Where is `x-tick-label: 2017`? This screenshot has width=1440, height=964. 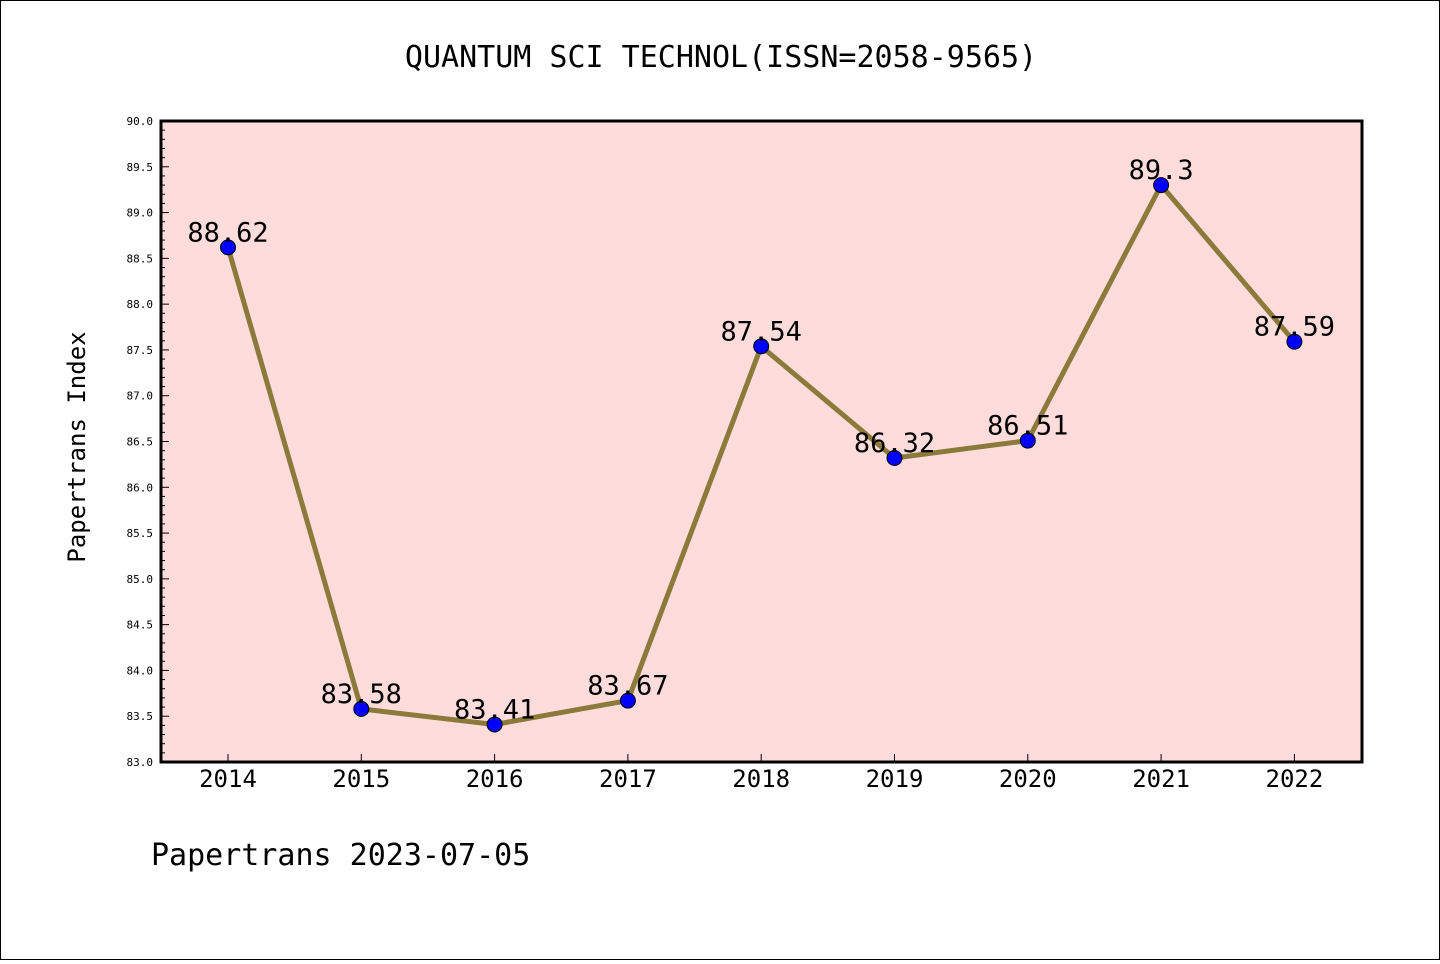
x-tick-label: 2017 is located at coordinates (628, 779).